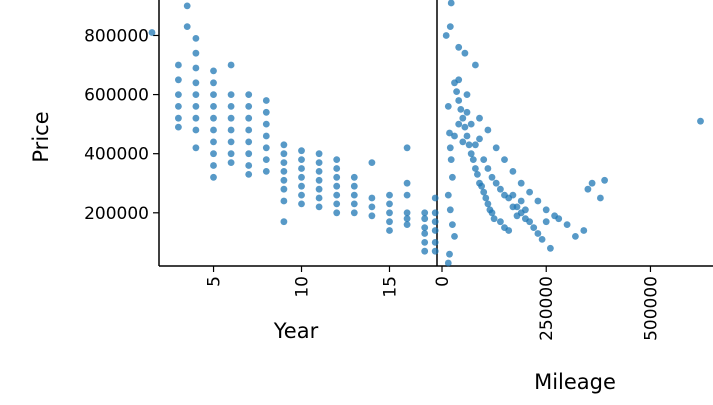 The height and width of the screenshot is (405, 713). I want to click on mileage-x-tick-label: 500000, so click(652, 308).